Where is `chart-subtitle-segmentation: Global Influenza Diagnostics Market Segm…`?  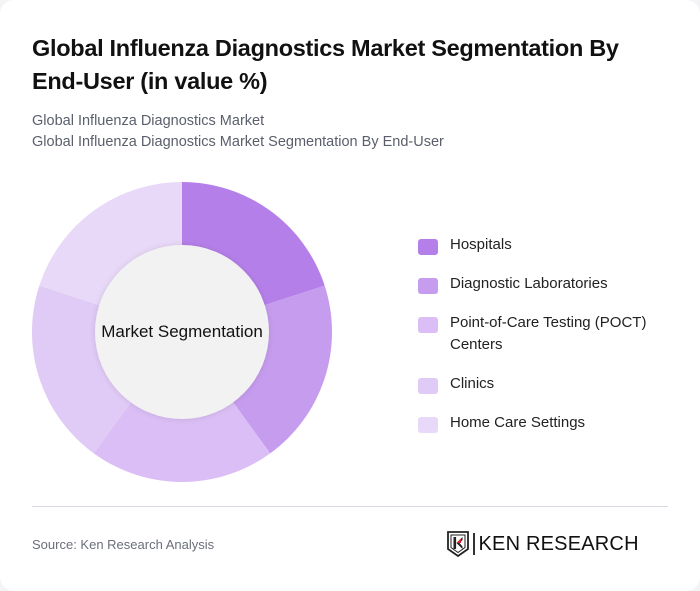
chart-subtitle-segmentation: Global Influenza Diagnostics Market Segm… is located at coordinates (238, 142).